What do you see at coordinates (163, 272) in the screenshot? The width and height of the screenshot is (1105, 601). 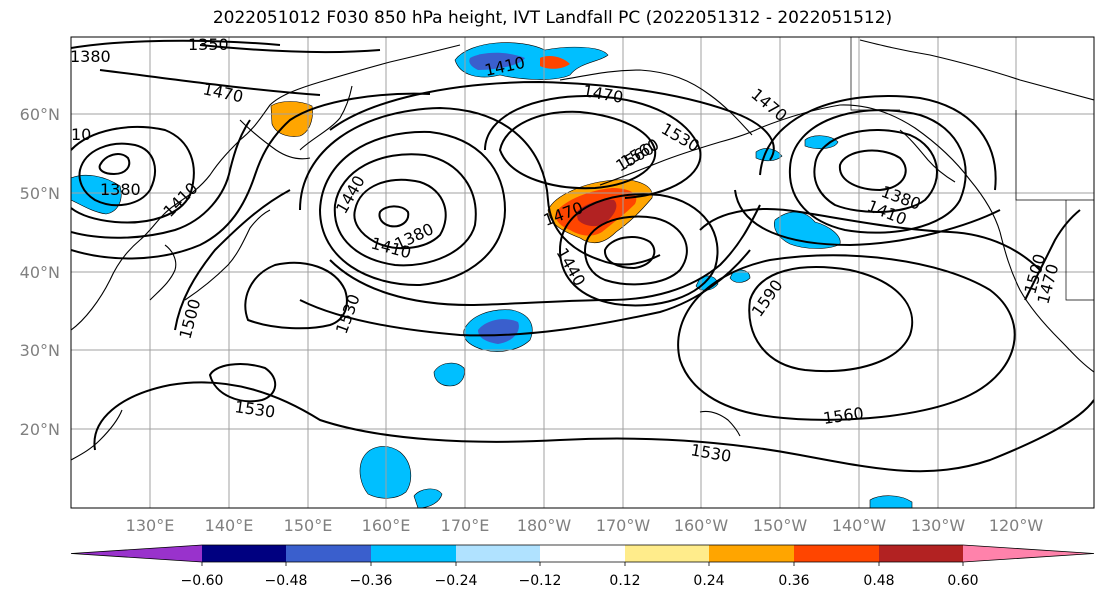 I see `coast-korea` at bounding box center [163, 272].